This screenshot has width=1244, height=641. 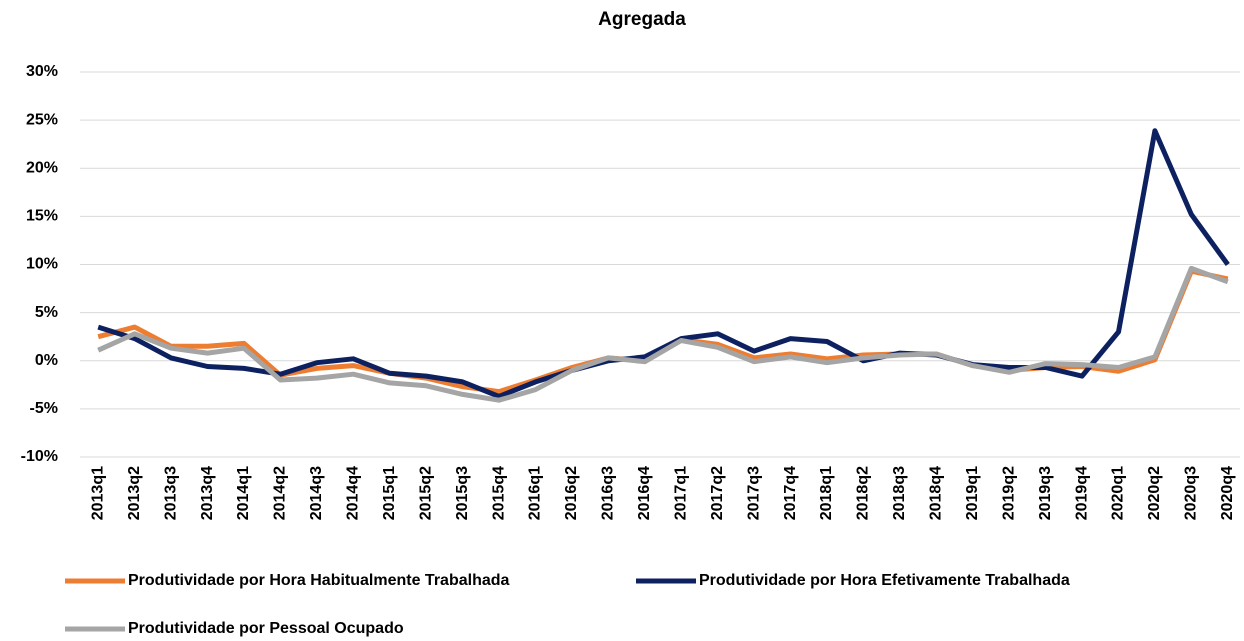 I want to click on x-tick-label: 2019q1, so click(x=972, y=493).